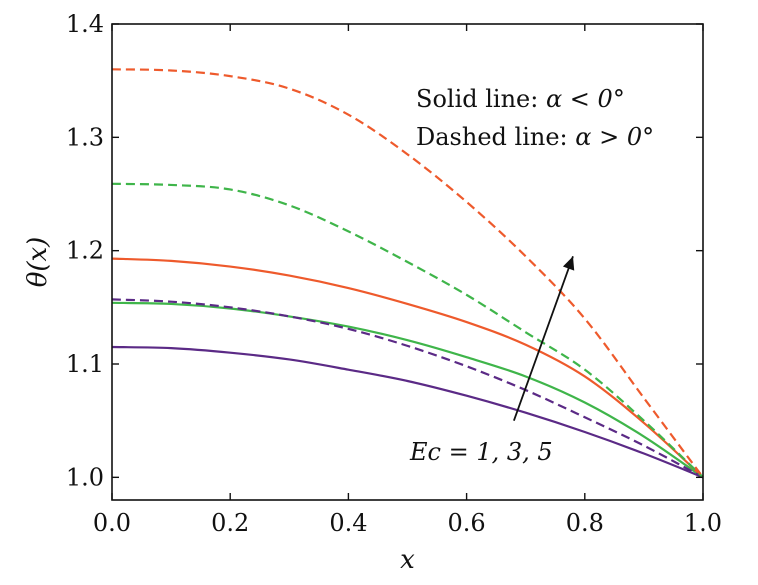 This screenshot has height=585, width=758. Describe the element at coordinates (481, 452) in the screenshot. I see `ec-annotation-label: Ec = 1, 3, 5` at that location.